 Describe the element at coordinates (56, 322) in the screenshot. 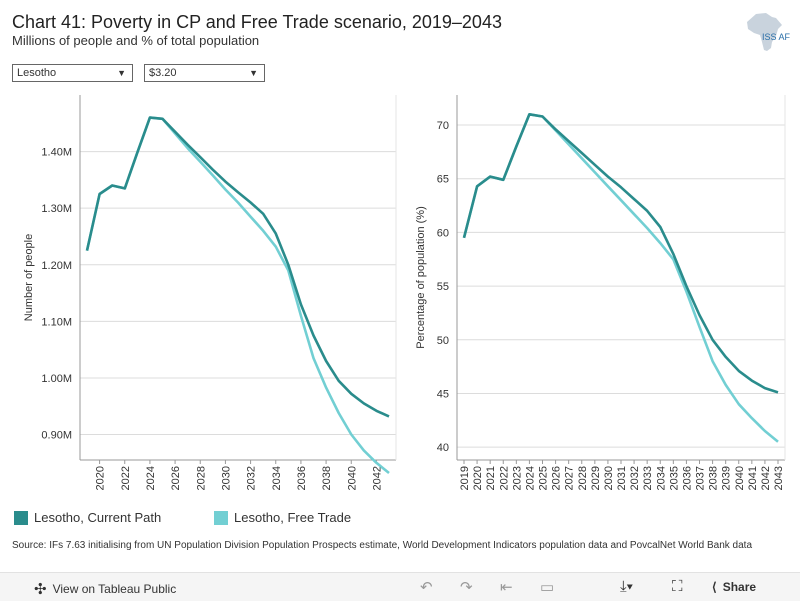

I see `y-tick-label: 1.10M` at that location.